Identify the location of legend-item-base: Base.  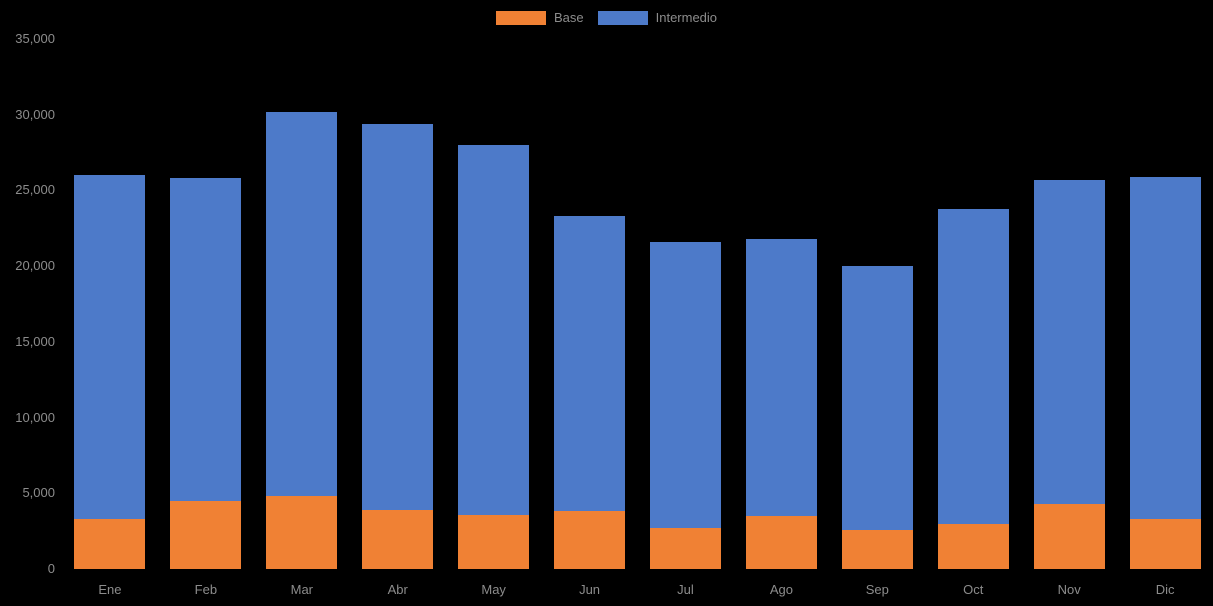
(539, 17).